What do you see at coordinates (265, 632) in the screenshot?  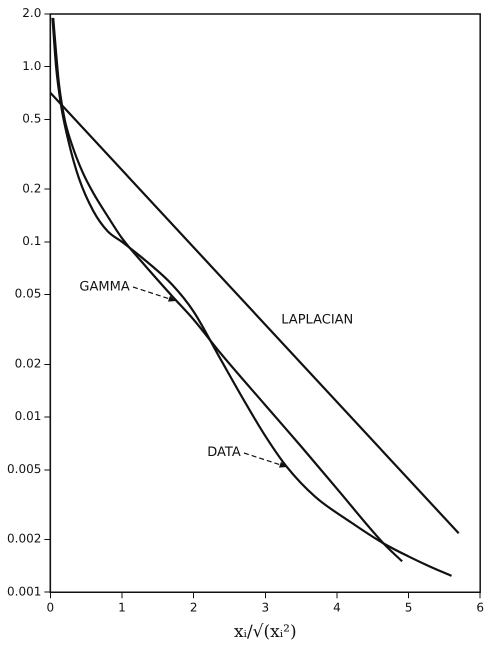 I see `x-axis-title: xᵢ/√(xᵢ²)` at bounding box center [265, 632].